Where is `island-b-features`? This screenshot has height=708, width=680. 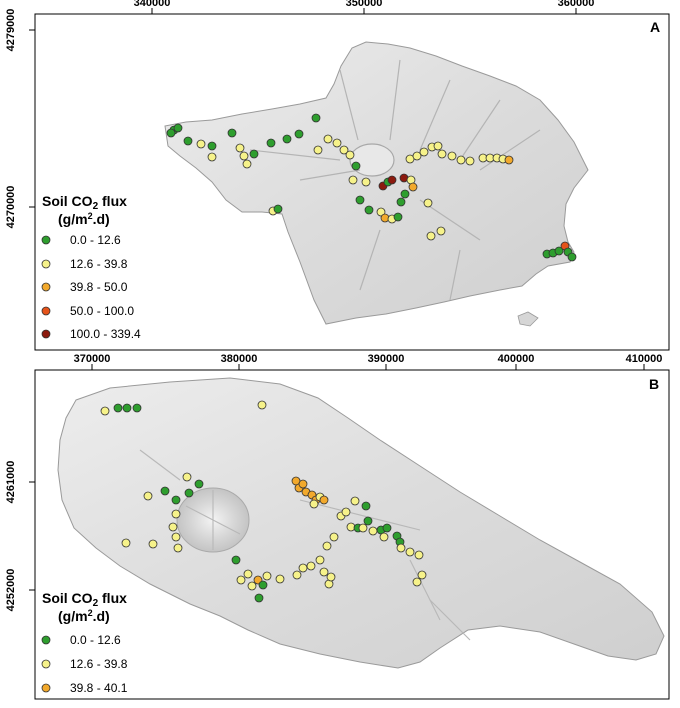 island-b-features is located at coordinates (305, 545).